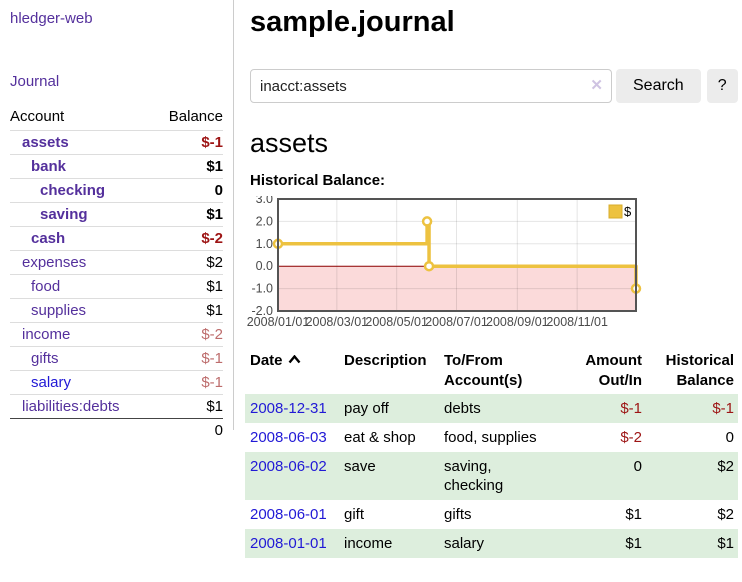 The width and height of the screenshot is (742, 582). What do you see at coordinates (352, 22) in the screenshot?
I see `page-title: sample.journal` at bounding box center [352, 22].